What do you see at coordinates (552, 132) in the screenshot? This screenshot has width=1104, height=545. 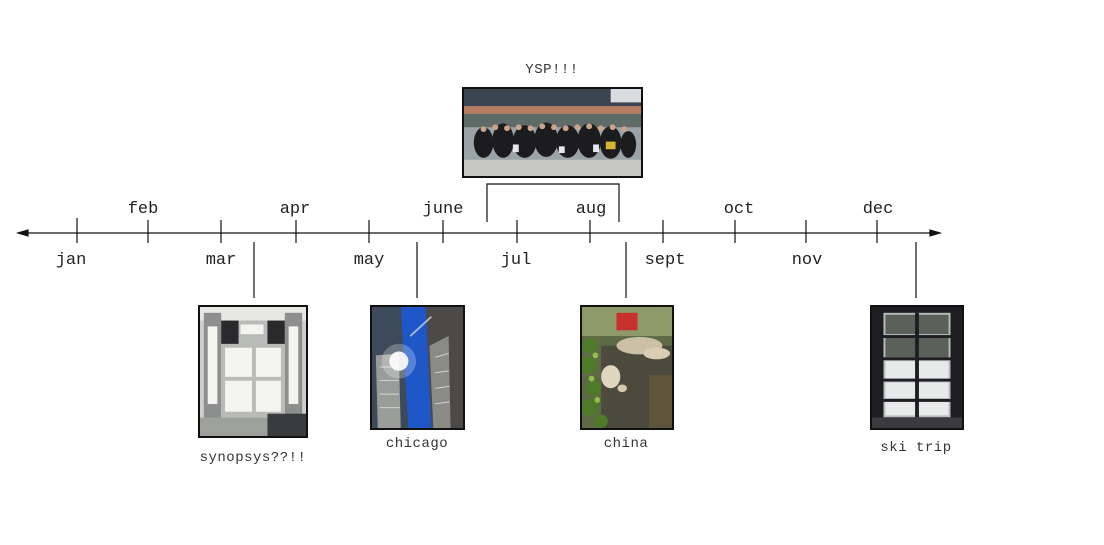 I see `group-photo` at bounding box center [552, 132].